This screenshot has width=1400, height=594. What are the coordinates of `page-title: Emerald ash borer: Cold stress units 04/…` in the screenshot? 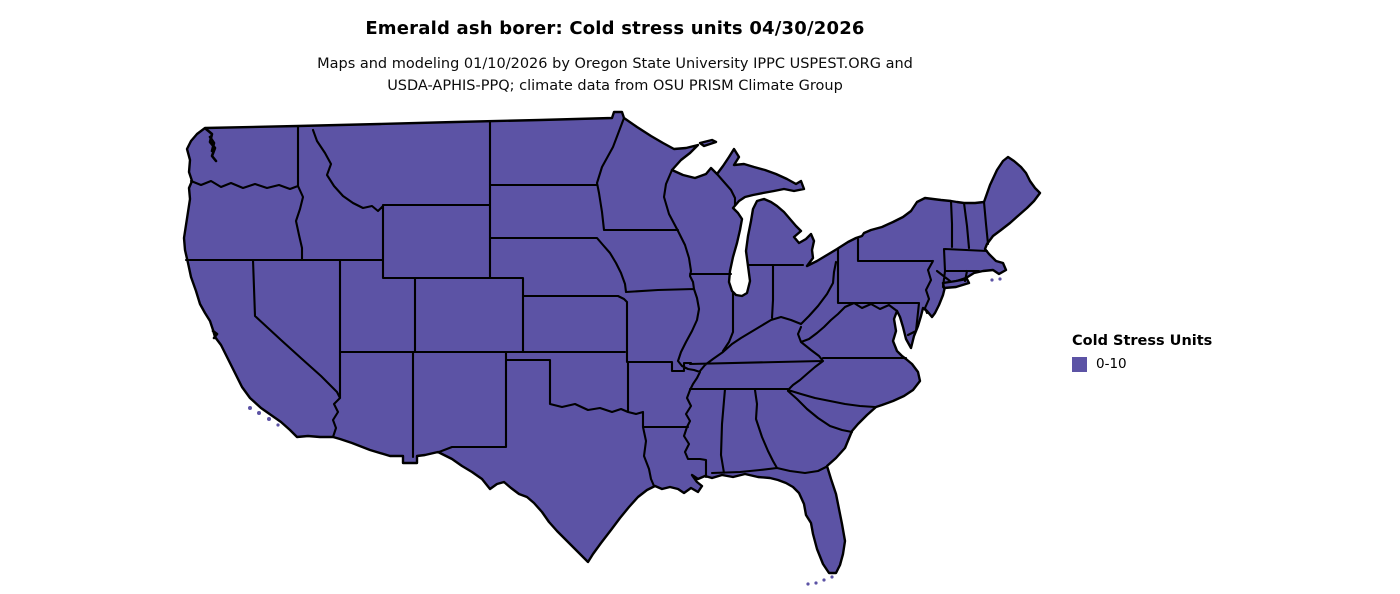 It's located at (615, 28).